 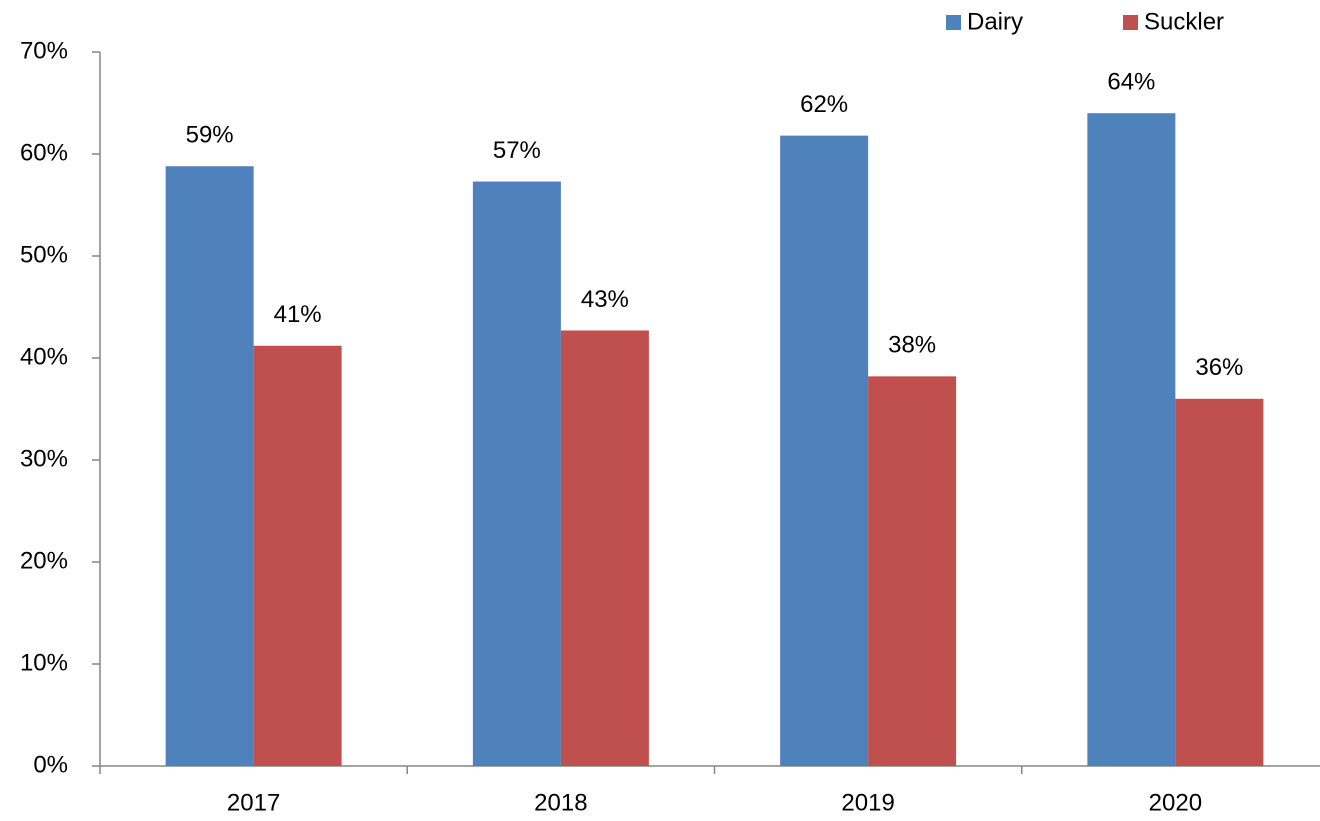 I want to click on data-label: 41%, so click(x=298, y=314).